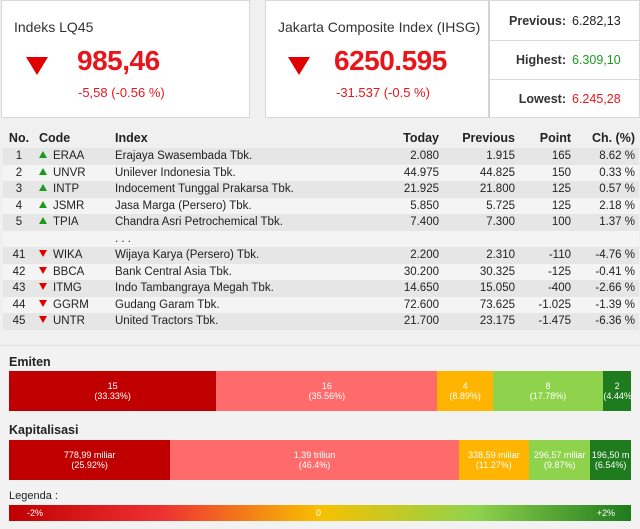 This screenshot has height=529, width=640. I want to click on segment-value: 2, so click(617, 386).